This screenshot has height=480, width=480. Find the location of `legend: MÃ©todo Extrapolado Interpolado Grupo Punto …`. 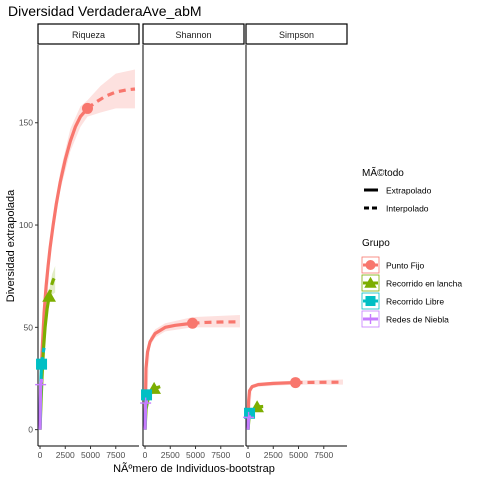

legend: MÃ©todo Extrapolado Interpolado Grupo Punto … is located at coordinates (411, 247).